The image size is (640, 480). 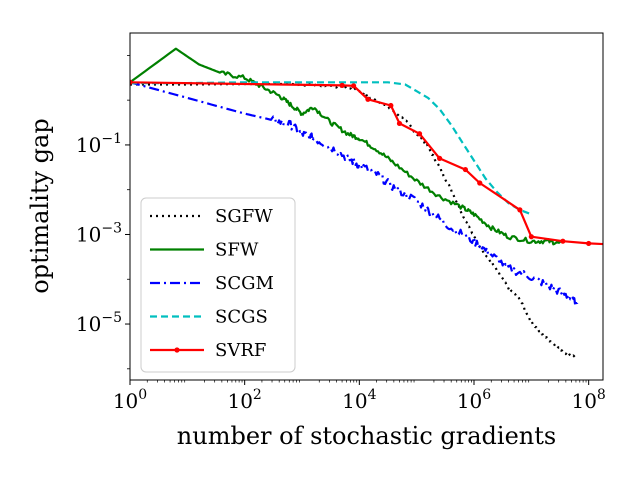 I want to click on y-axis-ticks: 10⁻¹ 10⁻³ 10⁻⁵, so click(x=103, y=212).